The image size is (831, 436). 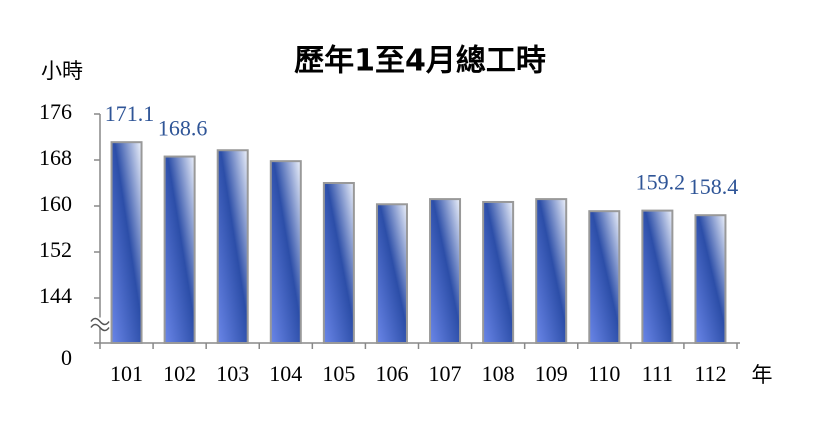 I want to click on x-tick-label: 102, so click(x=179, y=373).